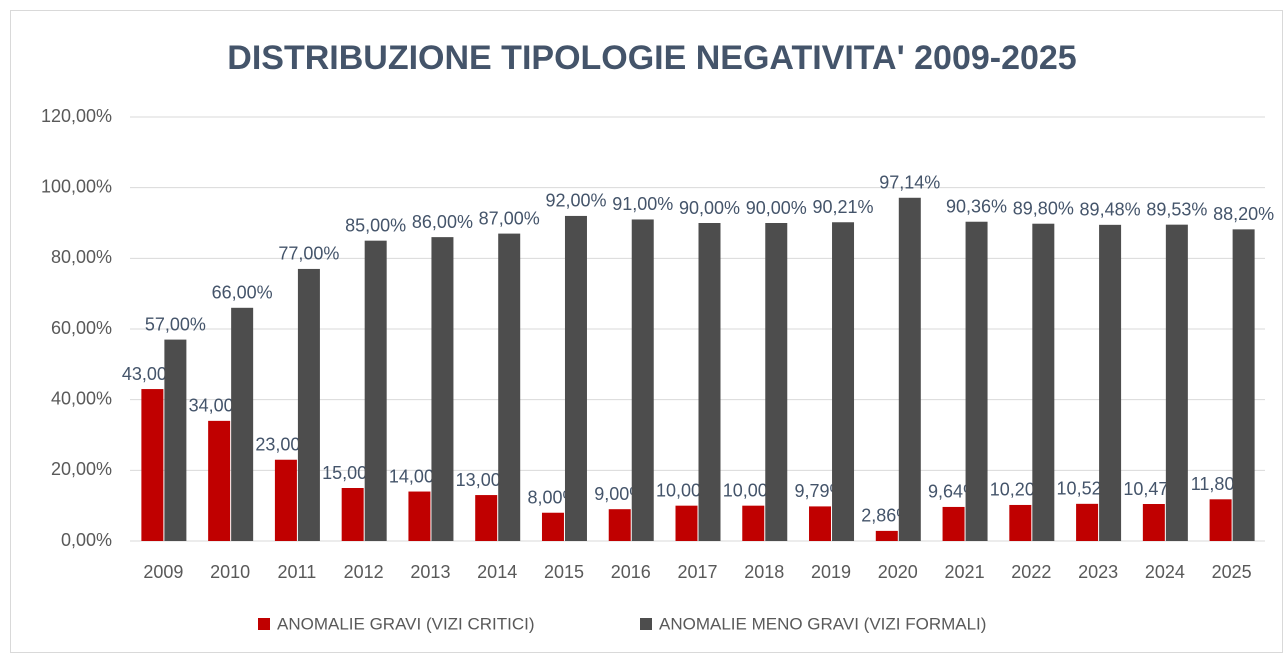 This screenshot has width=1285, height=655. I want to click on x-tick-label: 2020, so click(898, 572).